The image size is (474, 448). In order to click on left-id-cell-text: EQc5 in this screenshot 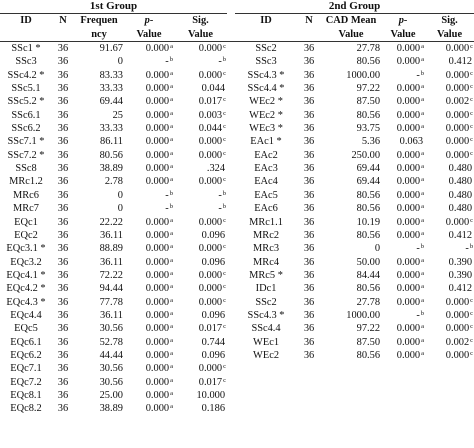, I will do `click(26, 329)`.